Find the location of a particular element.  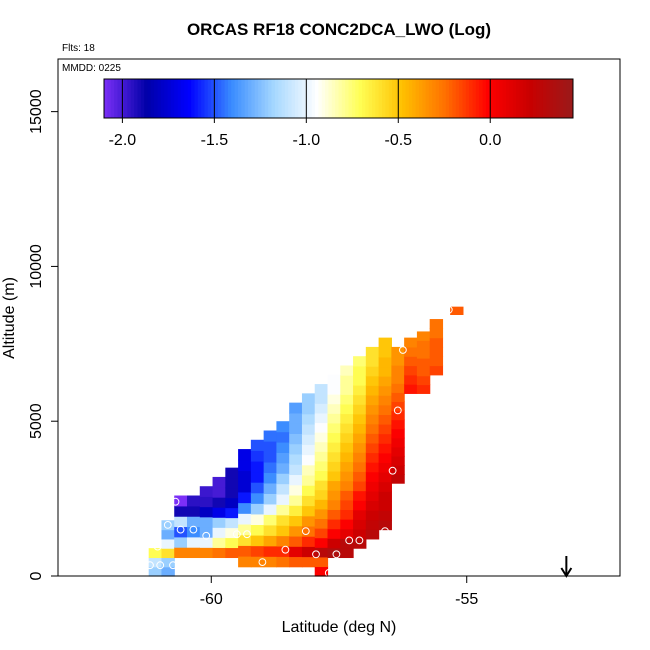

x-axis: -60 -55 is located at coordinates (339, 592).